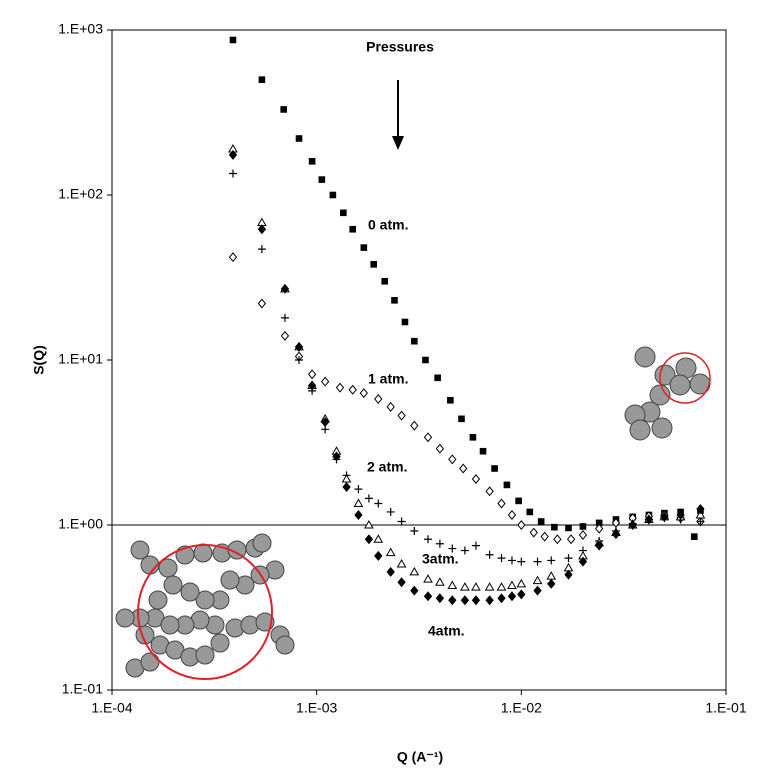  What do you see at coordinates (420, 757) in the screenshot?
I see `x-axis-label: Q (A⁻¹)` at bounding box center [420, 757].